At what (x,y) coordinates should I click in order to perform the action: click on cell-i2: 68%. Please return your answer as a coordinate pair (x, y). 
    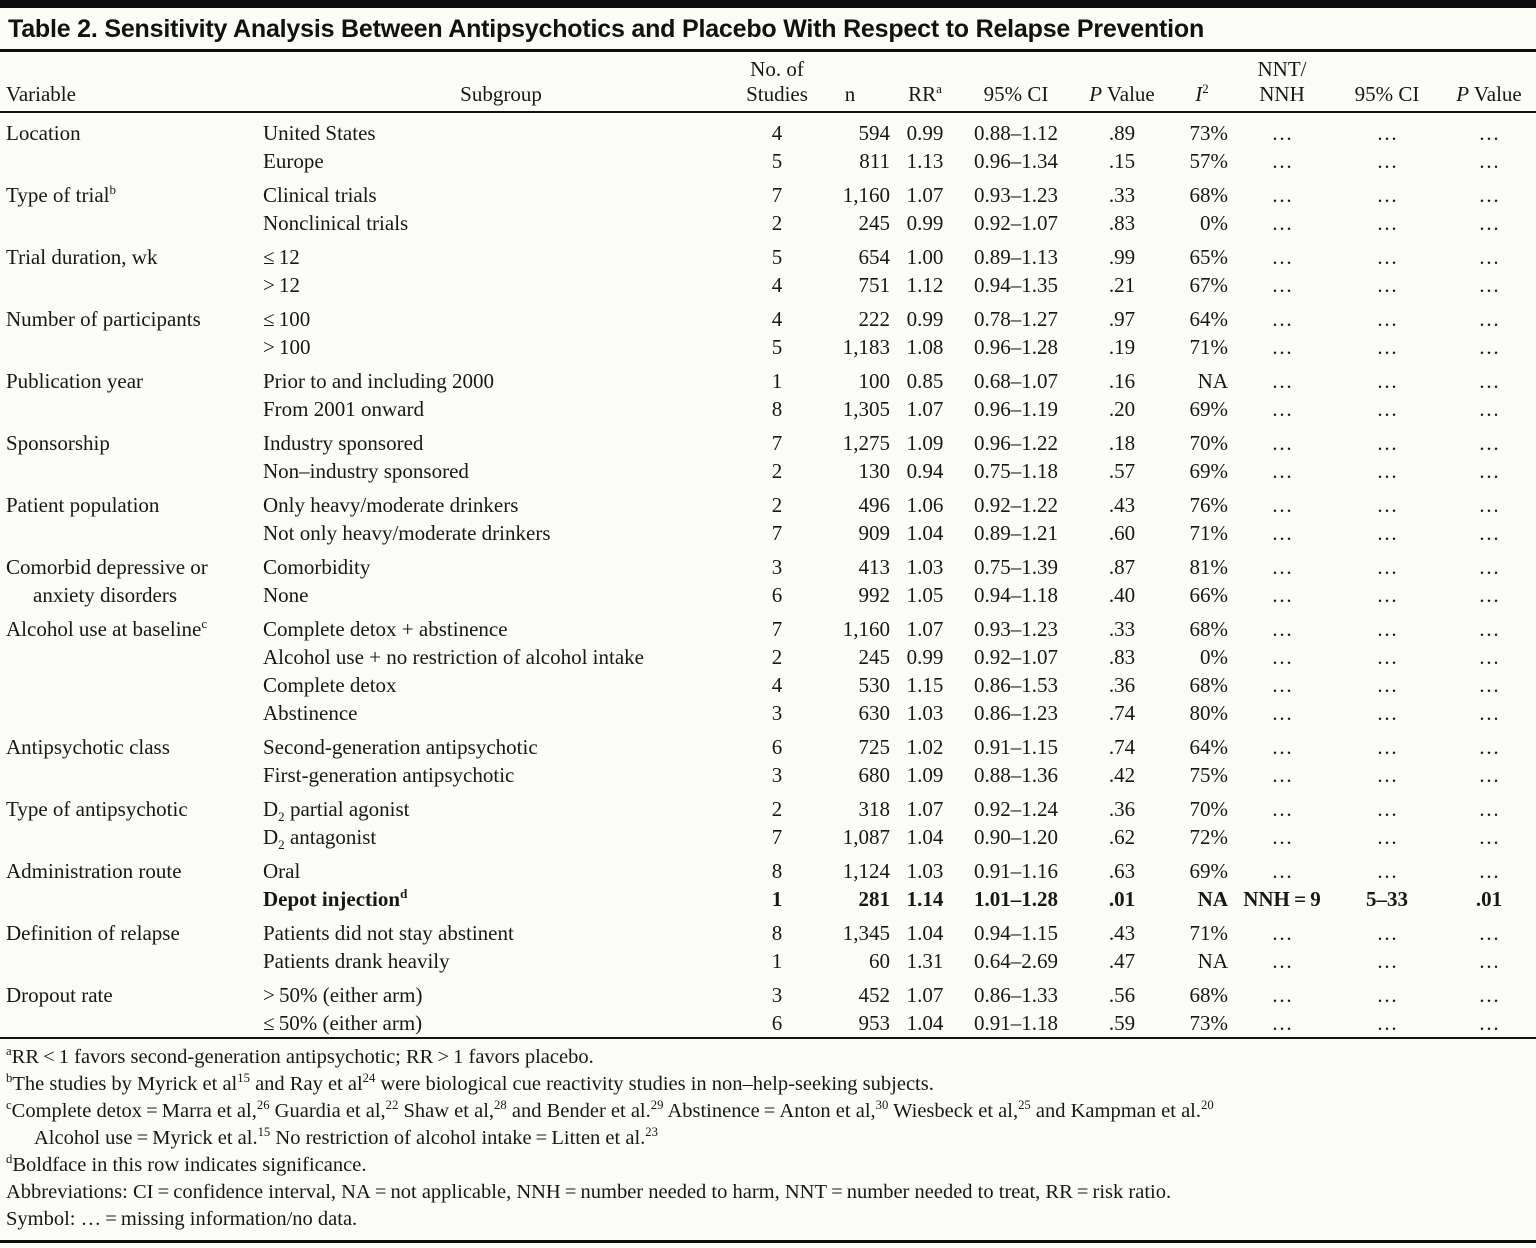
    Looking at the image, I should click on (1209, 195).